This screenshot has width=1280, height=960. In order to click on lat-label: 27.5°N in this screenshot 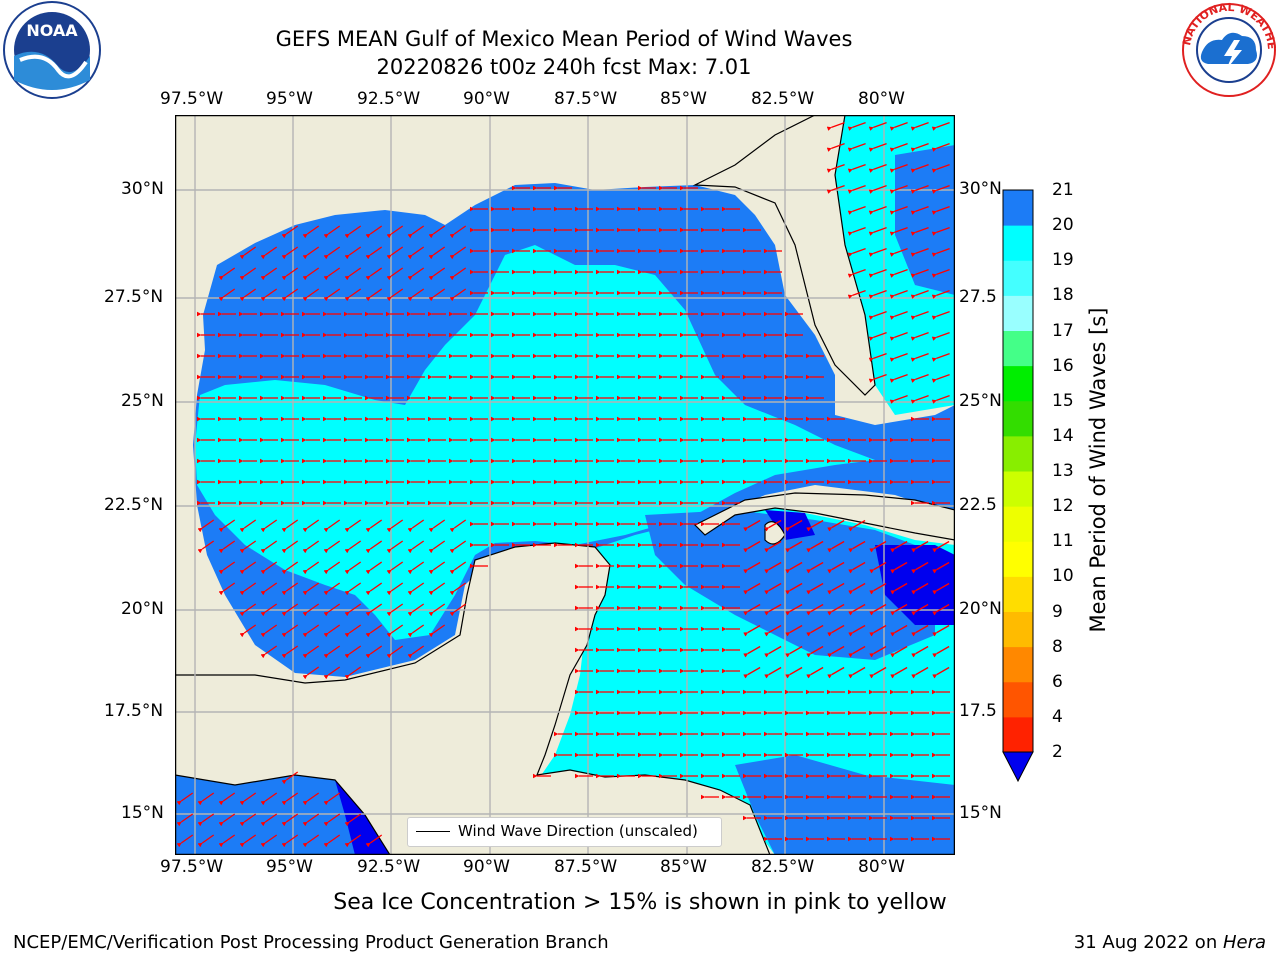, I will do `click(134, 297)`.